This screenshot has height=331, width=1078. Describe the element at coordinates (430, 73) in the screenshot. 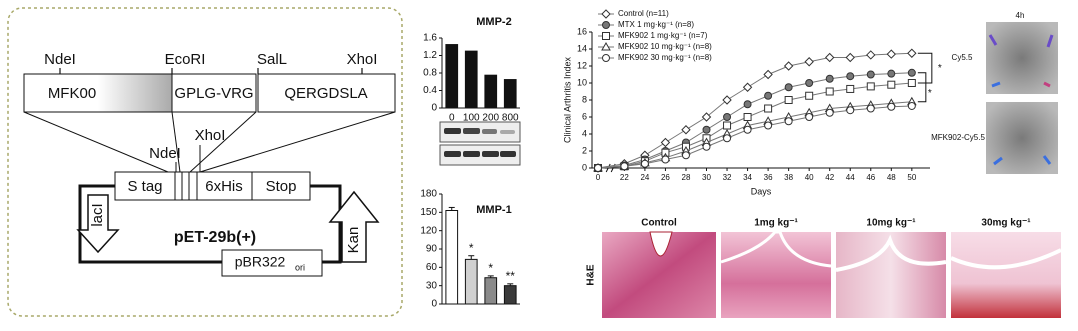

I see `y-tick-label: 0.8` at that location.